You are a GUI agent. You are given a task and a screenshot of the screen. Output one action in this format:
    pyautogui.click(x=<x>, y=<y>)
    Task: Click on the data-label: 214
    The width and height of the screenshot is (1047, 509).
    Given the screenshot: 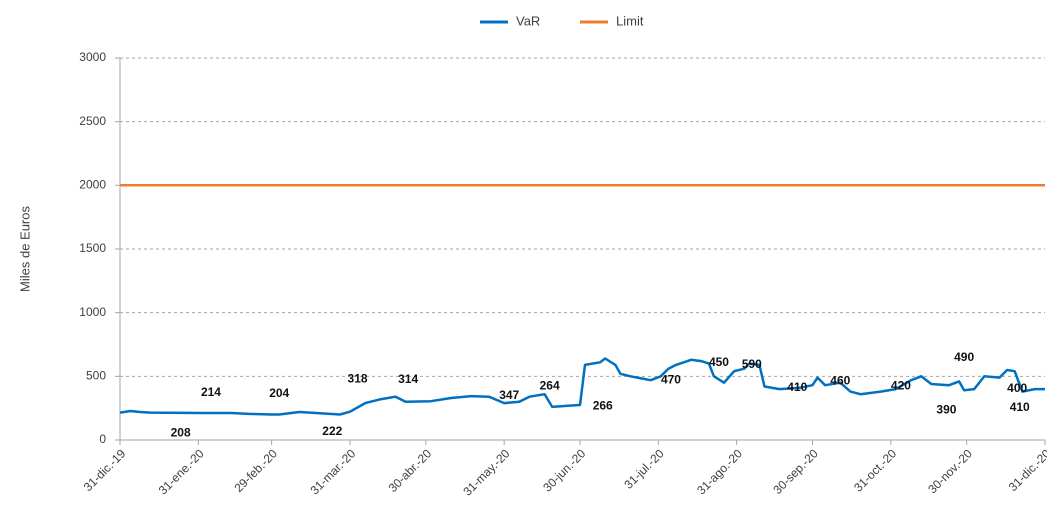 What is the action you would take?
    pyautogui.click(x=211, y=392)
    